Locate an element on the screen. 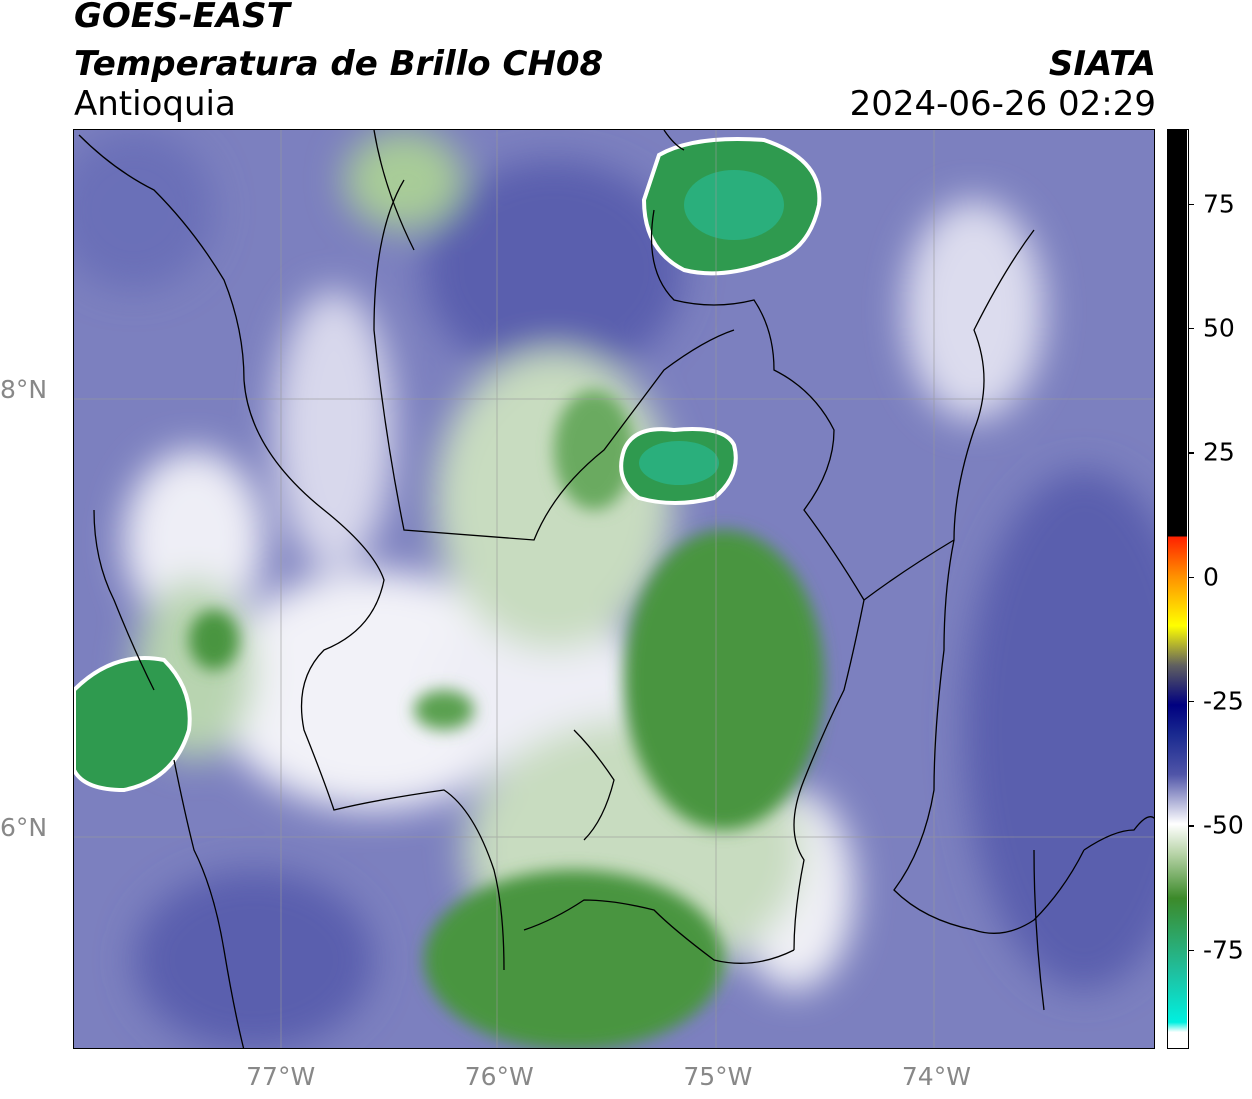 The height and width of the screenshot is (1099, 1252). colorbar is located at coordinates (1178, 589).